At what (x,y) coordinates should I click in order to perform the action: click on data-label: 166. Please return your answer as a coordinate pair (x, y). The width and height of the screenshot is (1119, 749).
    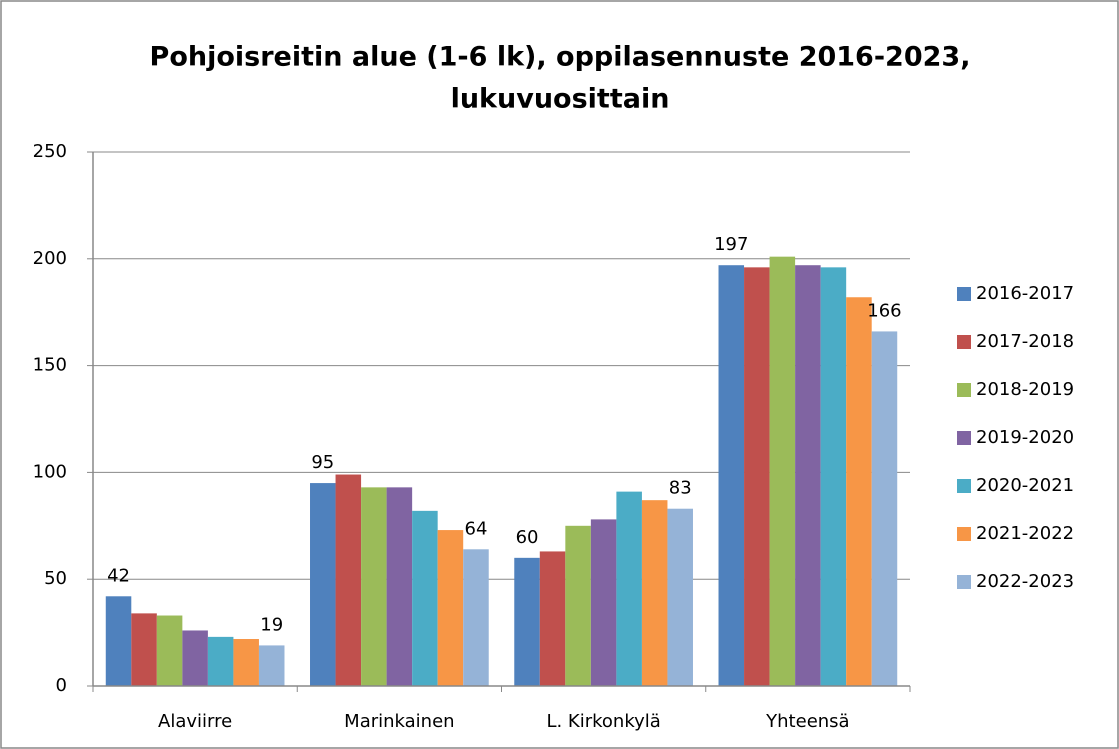
    Looking at the image, I should click on (884, 310).